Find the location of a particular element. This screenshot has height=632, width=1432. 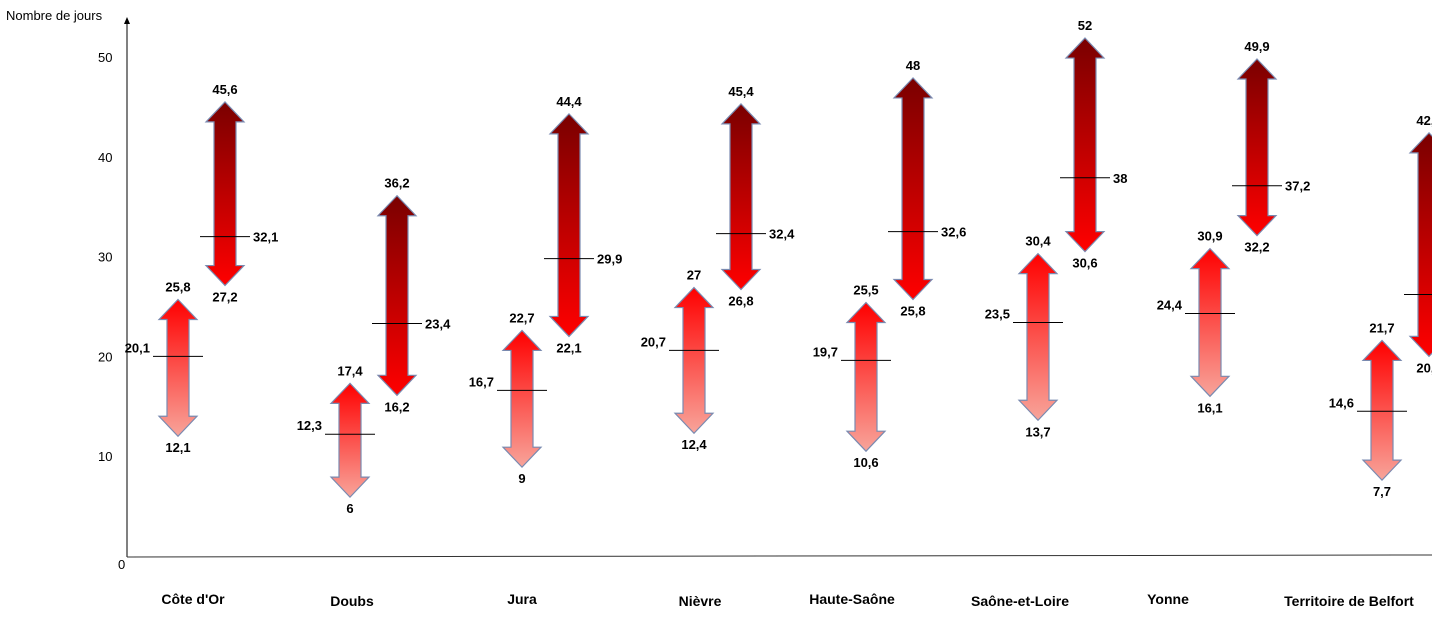

mean-value-label: 20,1 is located at coordinates (137, 347).